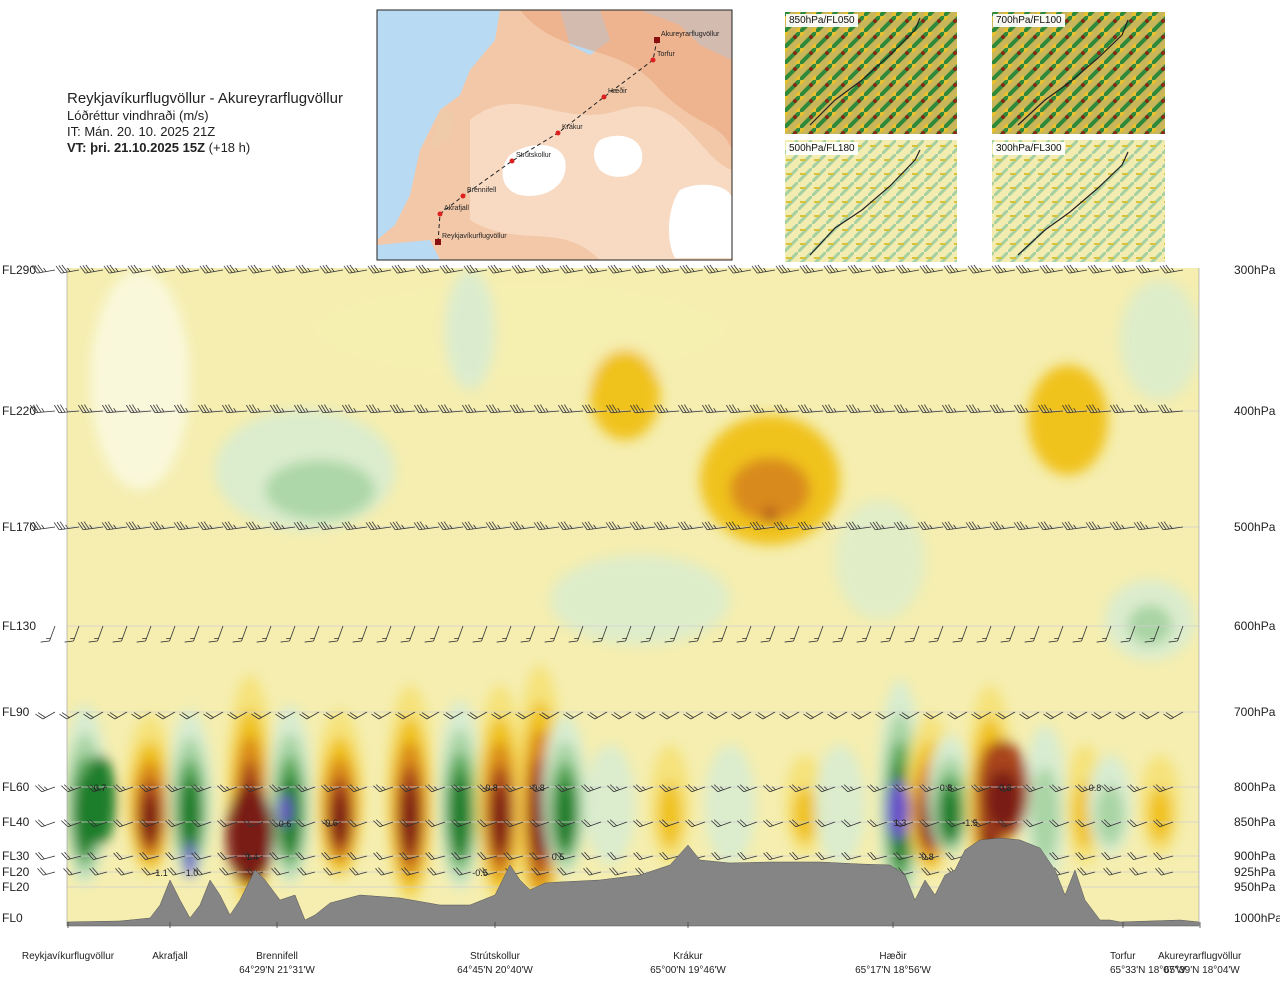  What do you see at coordinates (474, 236) in the screenshot?
I see `map-waypoint-label: Reykjavíkurflugvöllur` at bounding box center [474, 236].